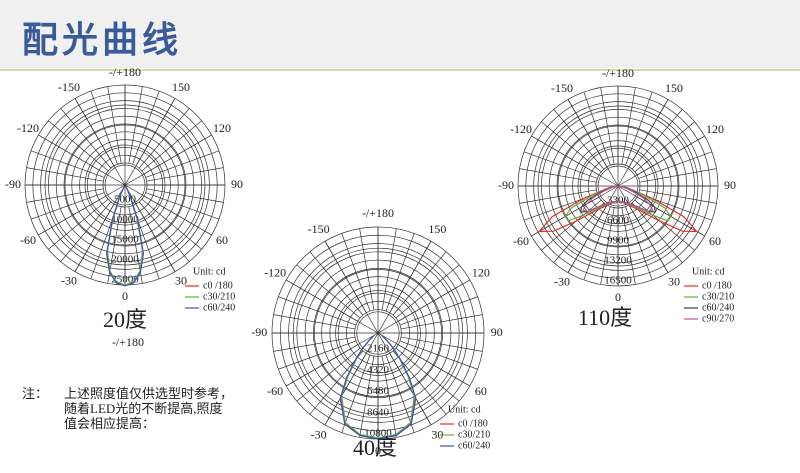 The height and width of the screenshot is (473, 800). What do you see at coordinates (148, 393) in the screenshot?
I see `note-line: 上述照度值仅供选型时参考，` at bounding box center [148, 393].